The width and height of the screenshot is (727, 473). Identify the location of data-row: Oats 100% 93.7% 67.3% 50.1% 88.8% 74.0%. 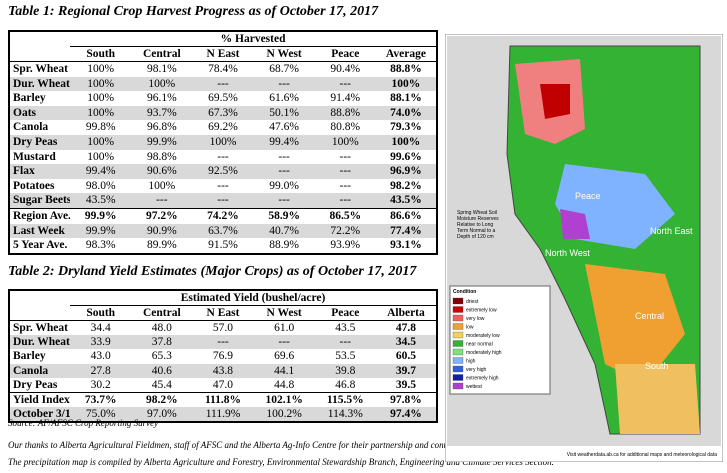
(223, 113).